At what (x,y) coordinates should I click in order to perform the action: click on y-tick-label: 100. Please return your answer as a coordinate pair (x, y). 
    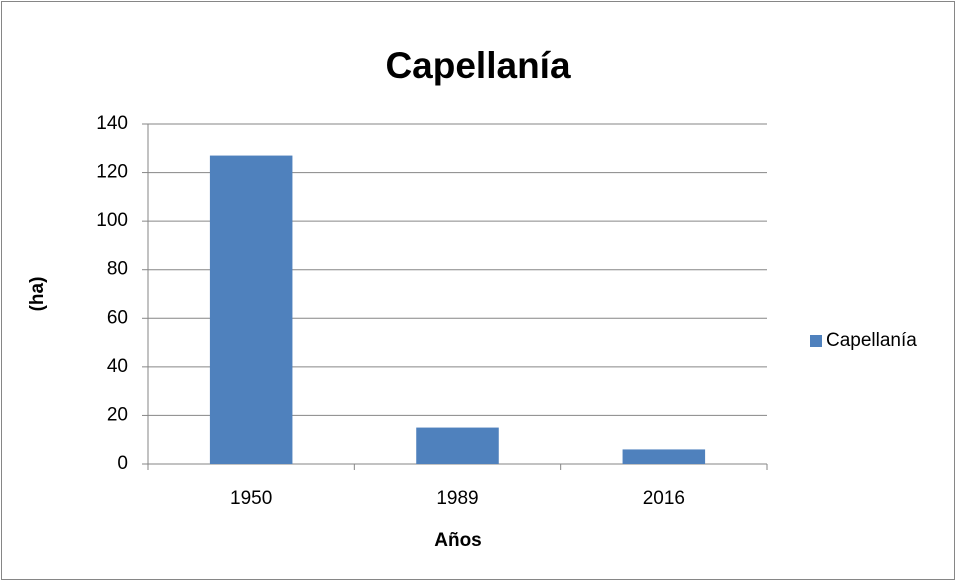
    Looking at the image, I should click on (112, 220).